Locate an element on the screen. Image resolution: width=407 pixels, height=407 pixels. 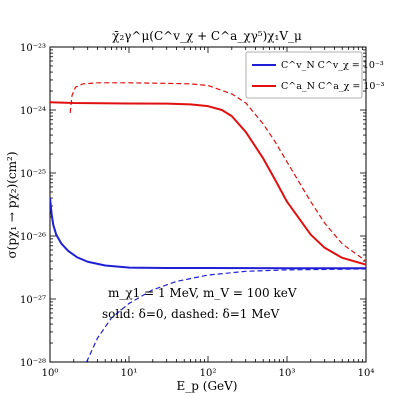
y-tick-label: 10⁻²⁷ is located at coordinates (33, 300).